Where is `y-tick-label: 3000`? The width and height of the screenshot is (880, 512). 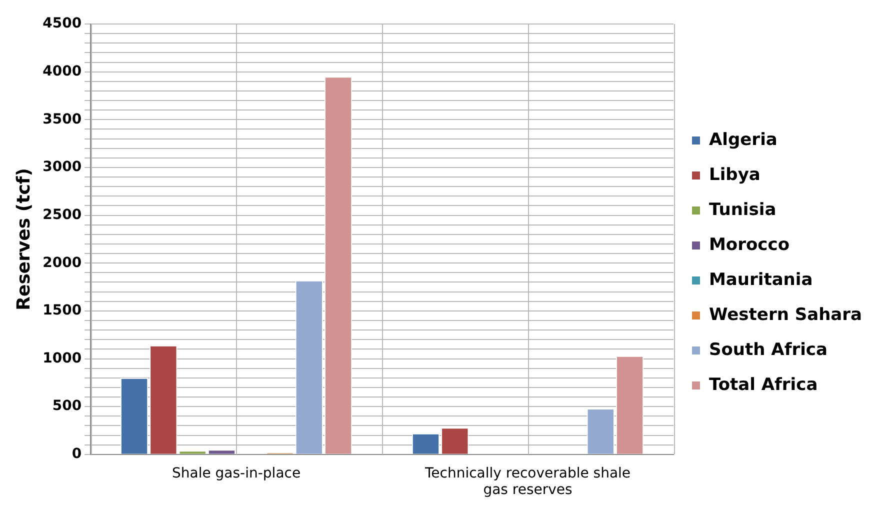
y-tick-label: 3000 is located at coordinates (62, 167).